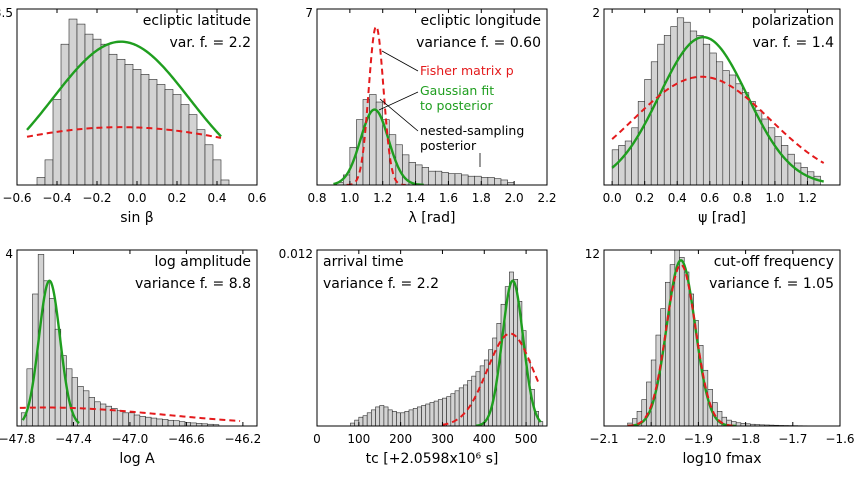  What do you see at coordinates (481, 21) in the screenshot?
I see `panel-title: ecliptic longitude` at bounding box center [481, 21].